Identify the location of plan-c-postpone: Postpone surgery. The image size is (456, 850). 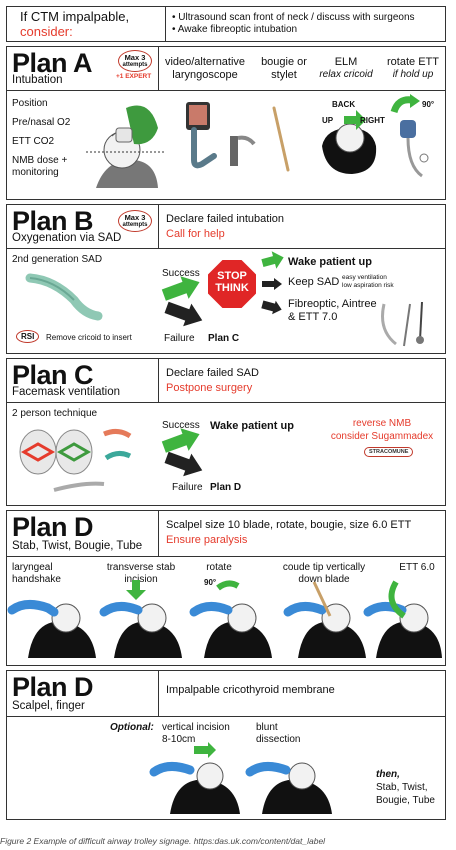
(212, 388).